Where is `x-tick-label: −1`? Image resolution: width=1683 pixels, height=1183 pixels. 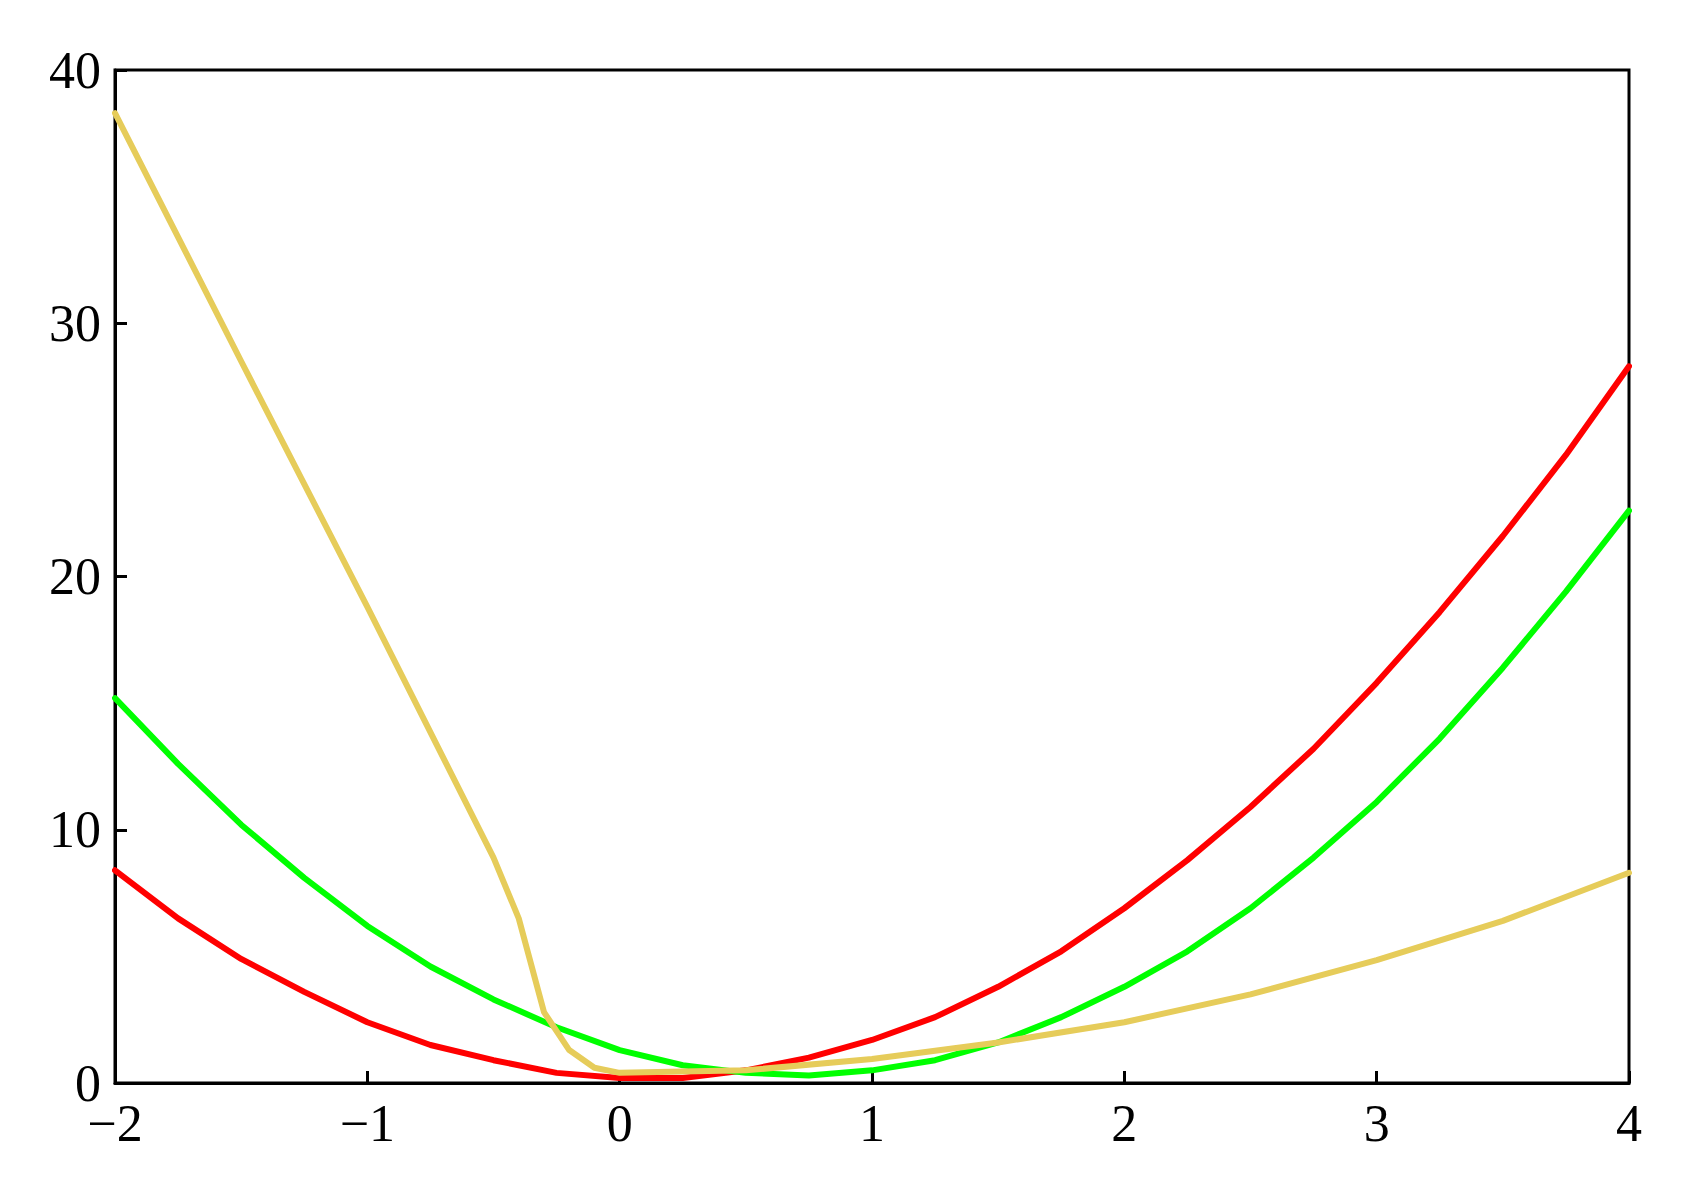 x-tick-label: −1 is located at coordinates (367, 1123).